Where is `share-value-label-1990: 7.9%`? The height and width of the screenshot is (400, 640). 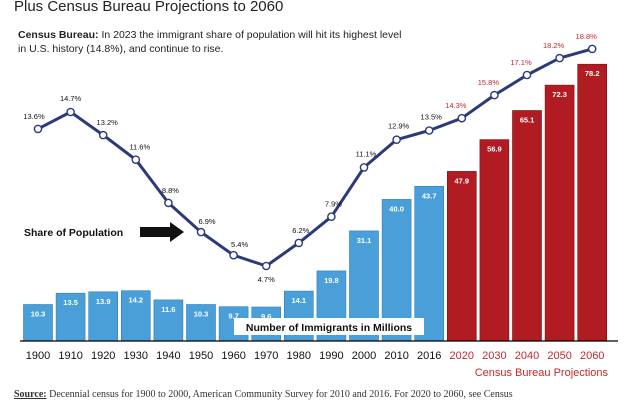 share-value-label-1990: 7.9% is located at coordinates (333, 204).